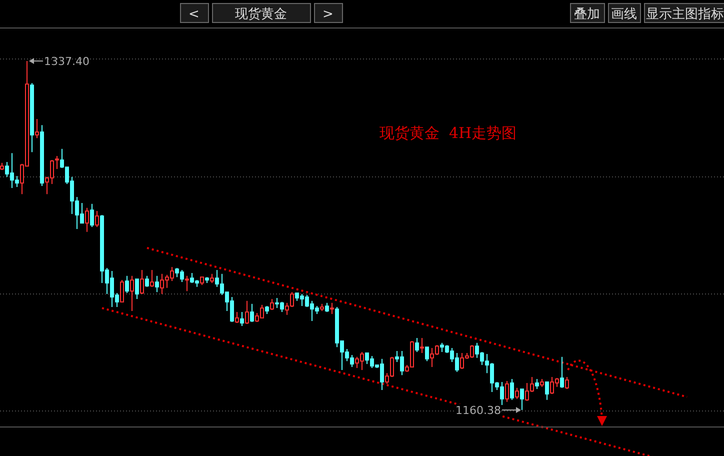  Describe the element at coordinates (448, 133) in the screenshot. I see `title: 现货黄金 4H走势图` at that location.